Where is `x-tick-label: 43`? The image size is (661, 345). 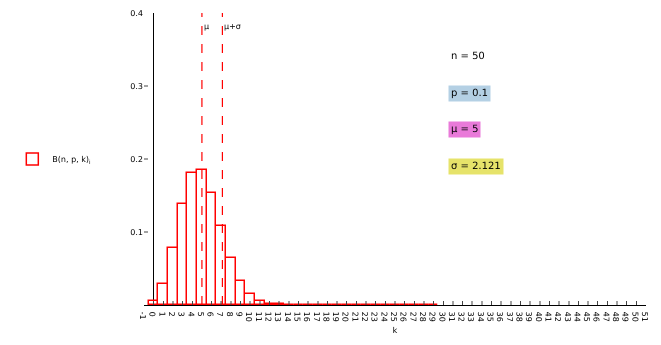
x-tick-label: 43 is located at coordinates (567, 317).